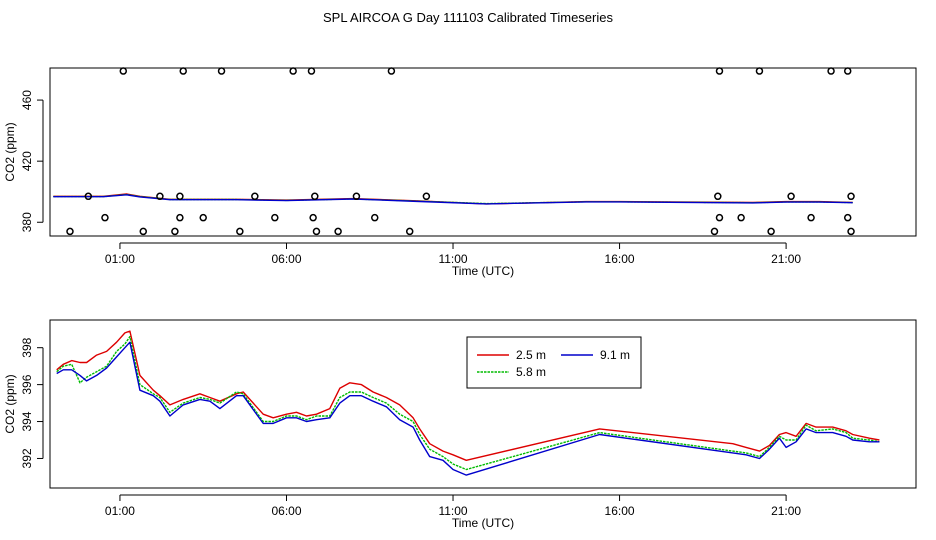 This screenshot has width=936, height=540. I want to click on y-tick-label: 420, so click(27, 161).